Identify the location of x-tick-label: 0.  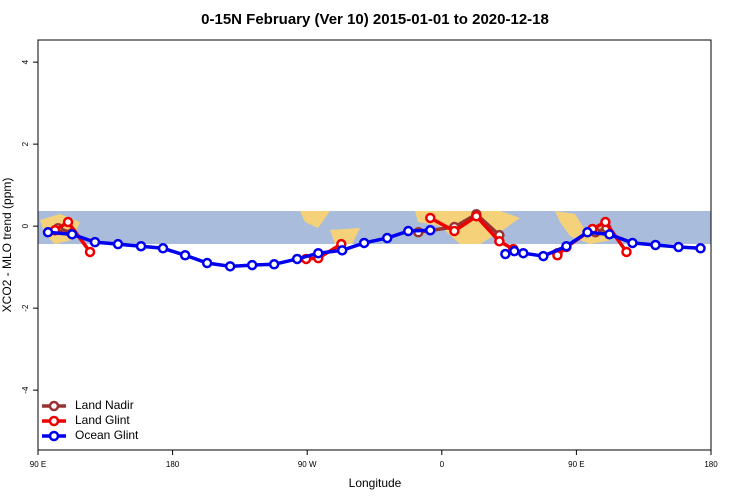
(442, 464).